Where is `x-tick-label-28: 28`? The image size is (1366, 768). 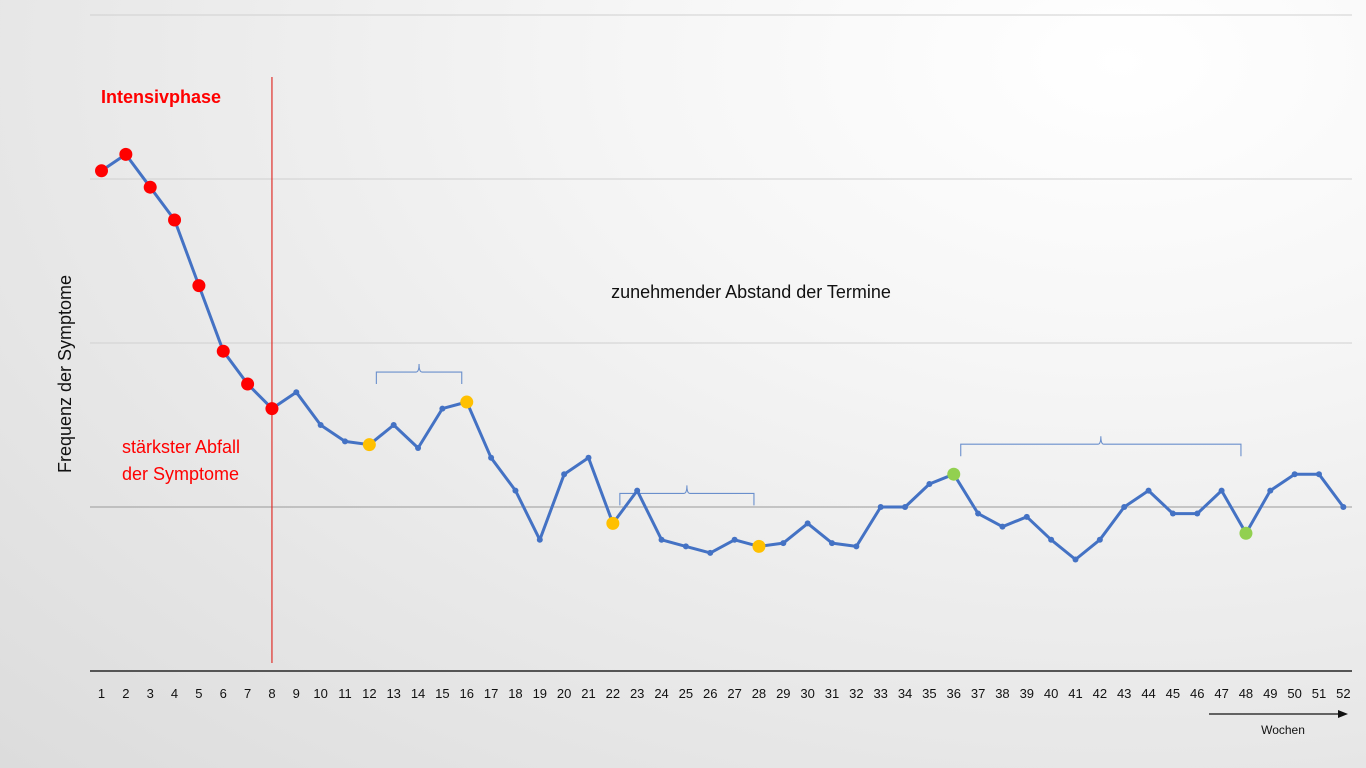 x-tick-label-28: 28 is located at coordinates (759, 693).